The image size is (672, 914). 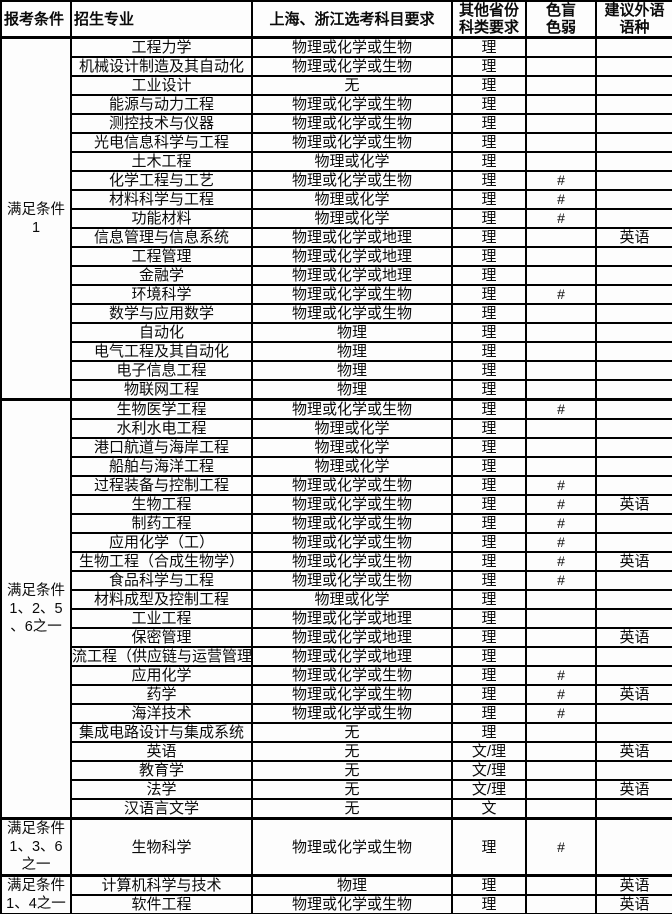 I want to click on condition-cell: 满足条件 1、4之一, so click(x=36, y=894).